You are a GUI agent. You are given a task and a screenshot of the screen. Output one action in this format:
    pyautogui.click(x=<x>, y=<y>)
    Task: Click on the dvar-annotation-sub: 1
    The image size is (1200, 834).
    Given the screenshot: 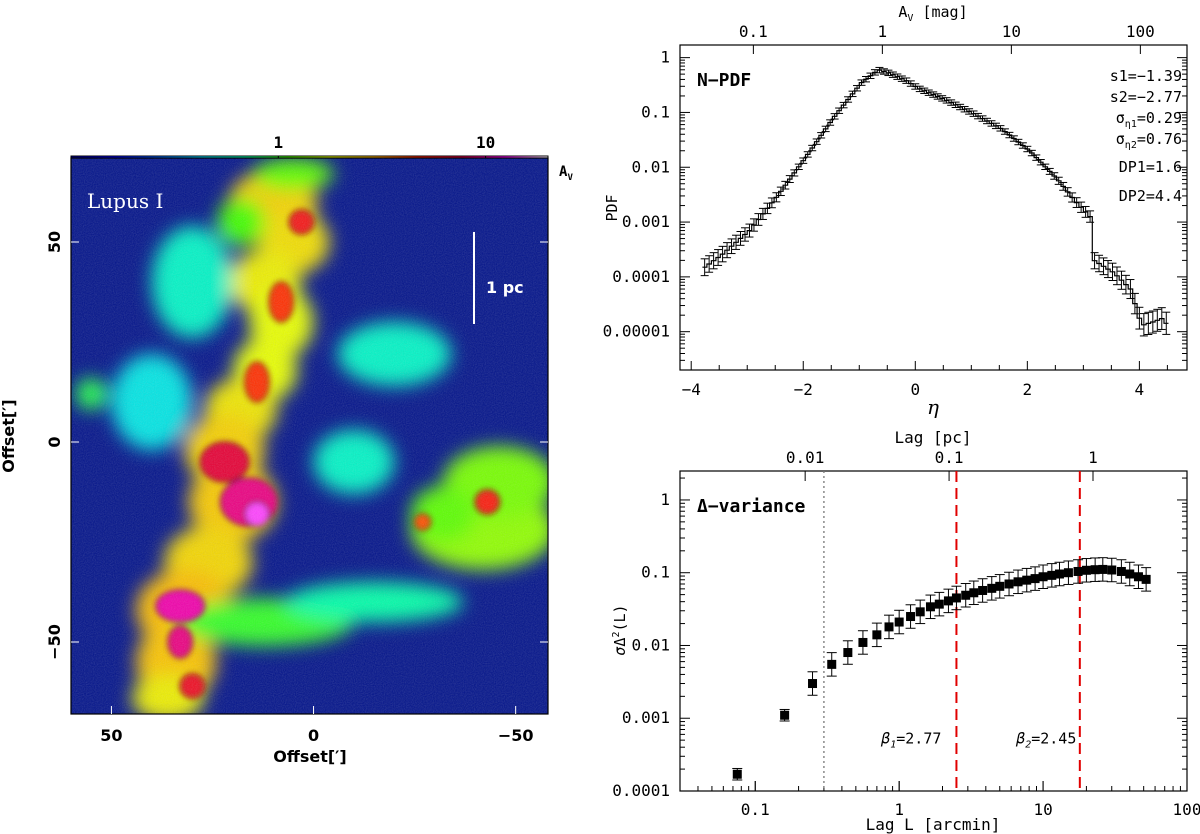 What is the action you would take?
    pyautogui.click(x=893, y=744)
    